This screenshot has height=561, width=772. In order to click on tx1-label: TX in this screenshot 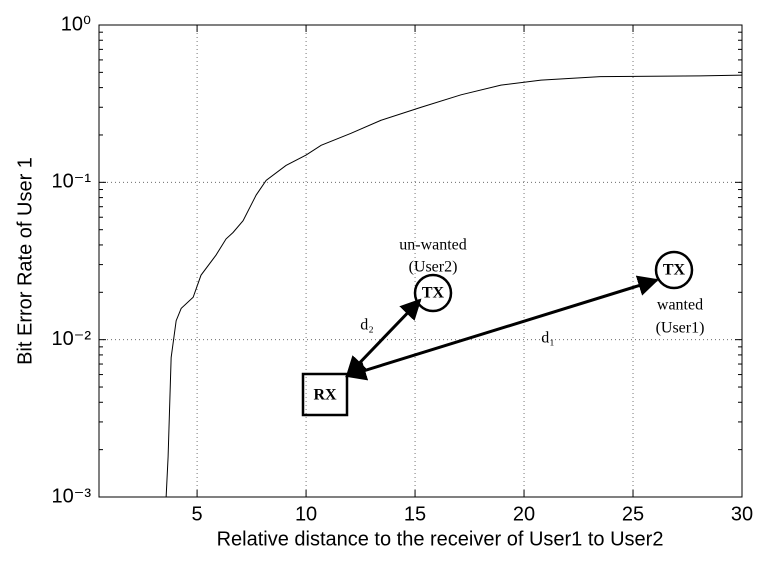, I will do `click(674, 270)`.